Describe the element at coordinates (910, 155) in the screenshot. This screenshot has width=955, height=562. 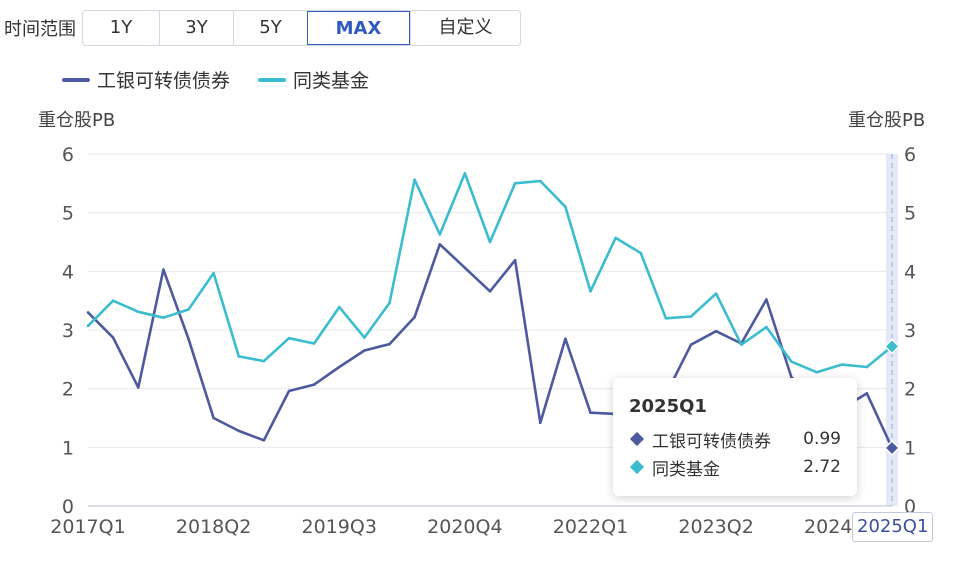
I see `y-tick-label-right: 6` at that location.